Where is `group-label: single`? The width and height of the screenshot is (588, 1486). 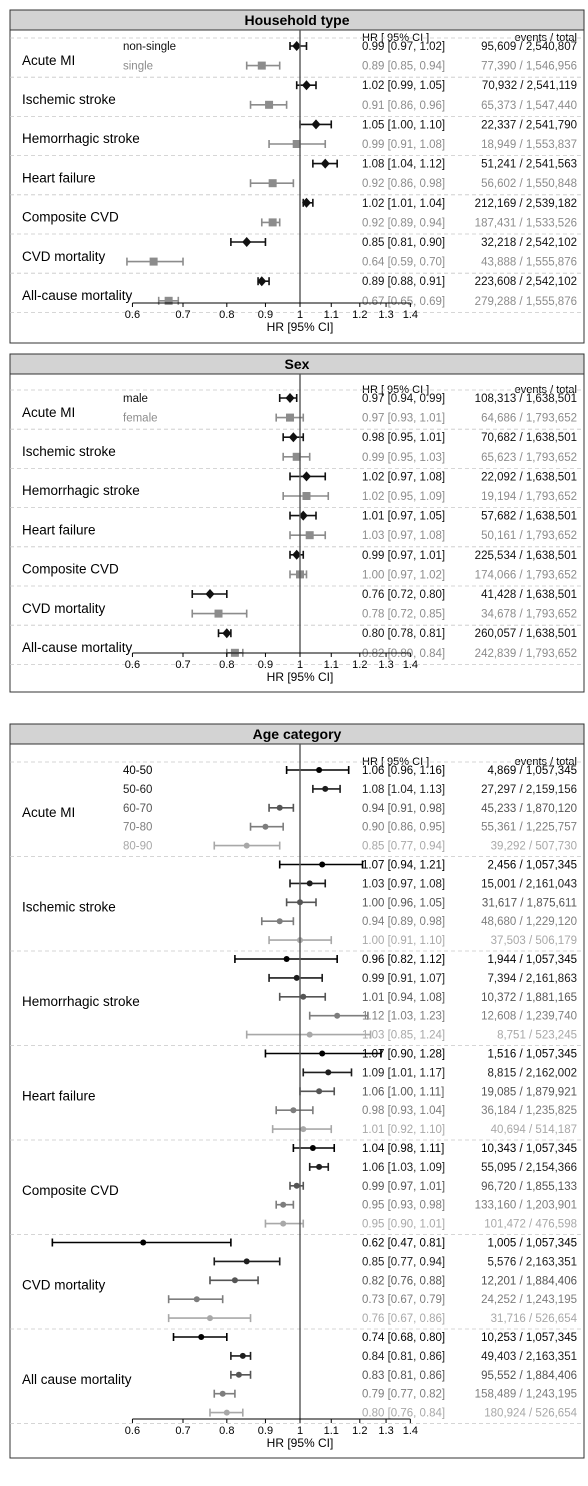 group-label: single is located at coordinates (138, 67).